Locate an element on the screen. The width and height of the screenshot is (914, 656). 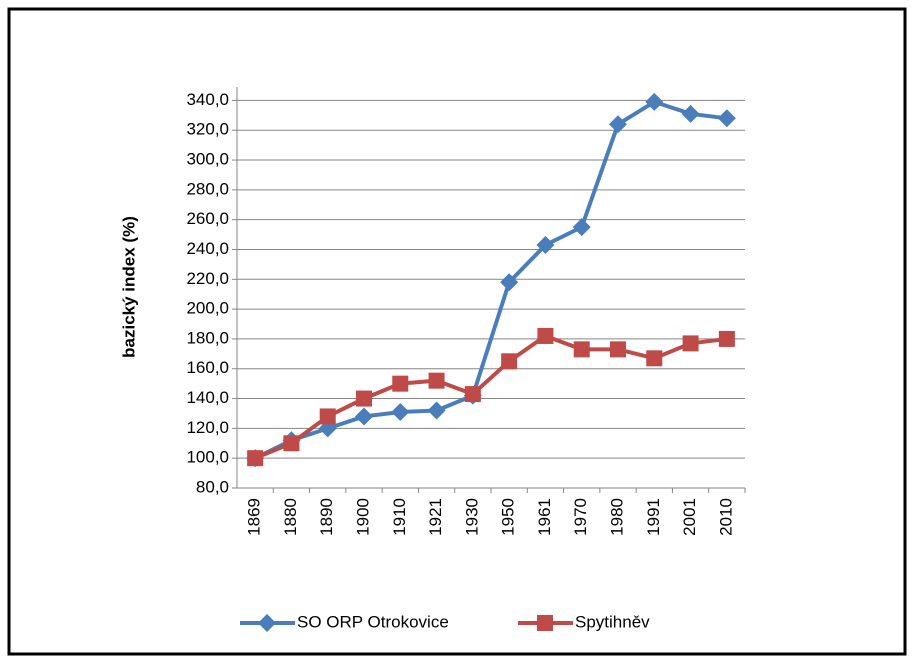
y-tick-label: 180,0 is located at coordinates (207, 337).